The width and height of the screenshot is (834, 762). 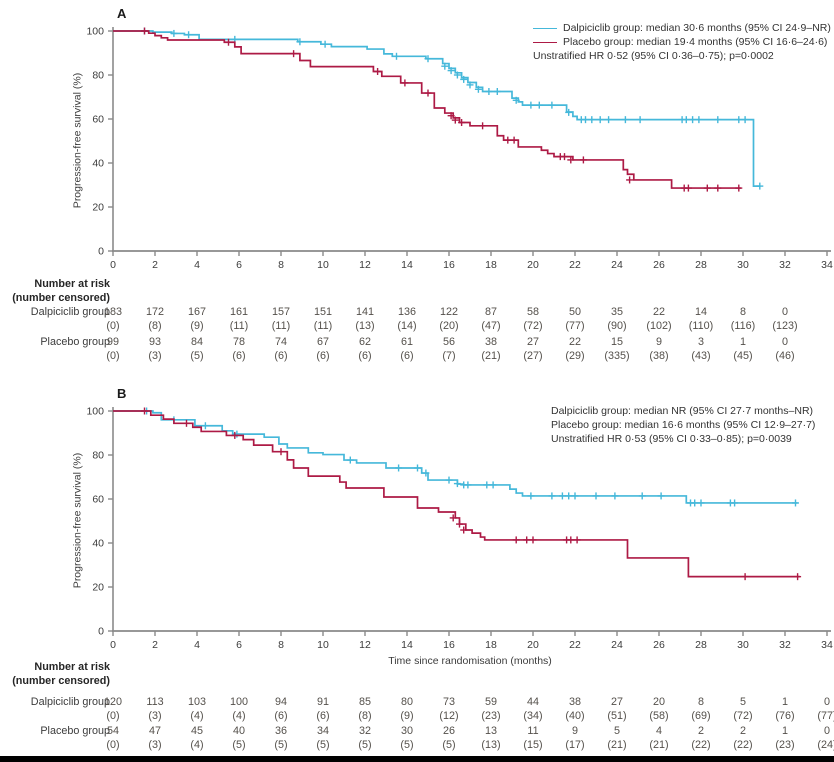 What do you see at coordinates (449, 356) in the screenshot?
I see `censored-count: (7)` at bounding box center [449, 356].